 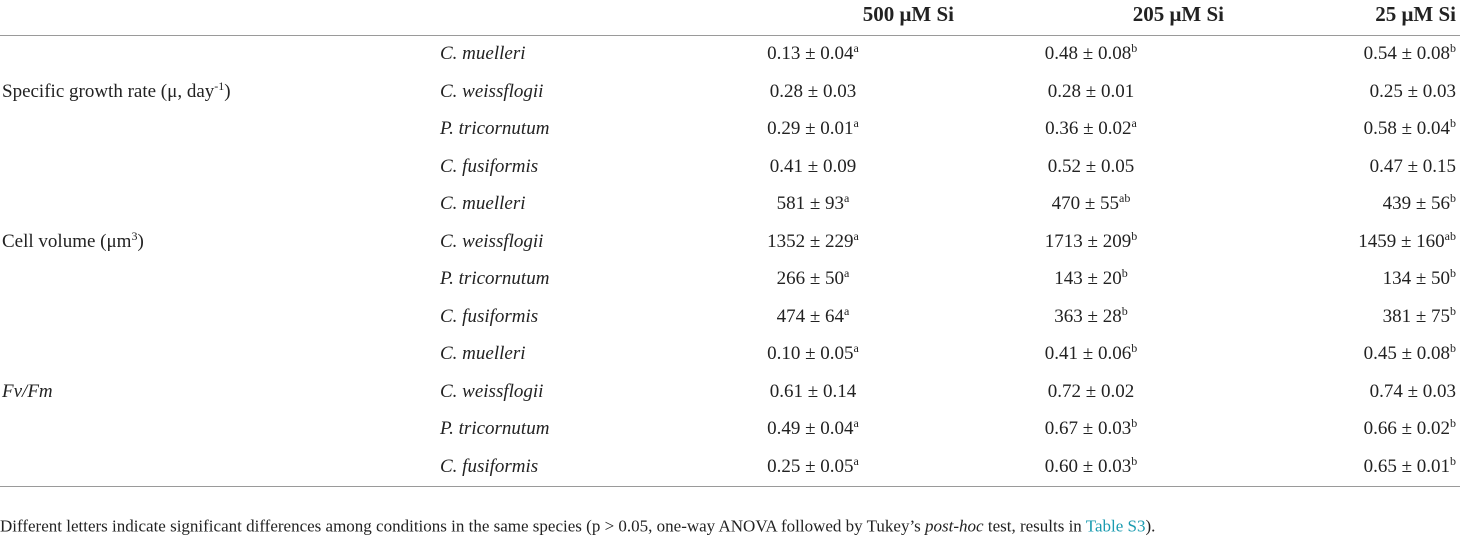 What do you see at coordinates (483, 204) in the screenshot?
I see `species-cell: C. muelleri` at bounding box center [483, 204].